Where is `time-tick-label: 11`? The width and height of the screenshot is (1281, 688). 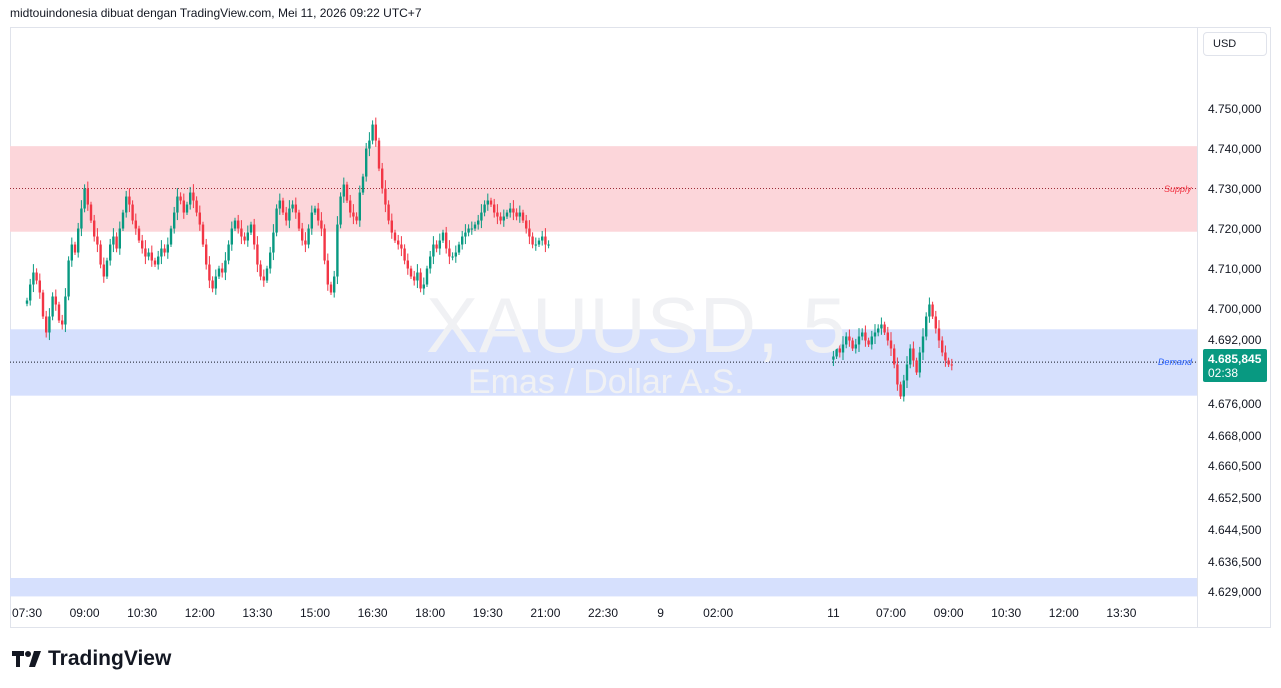 time-tick-label: 11 is located at coordinates (833, 613).